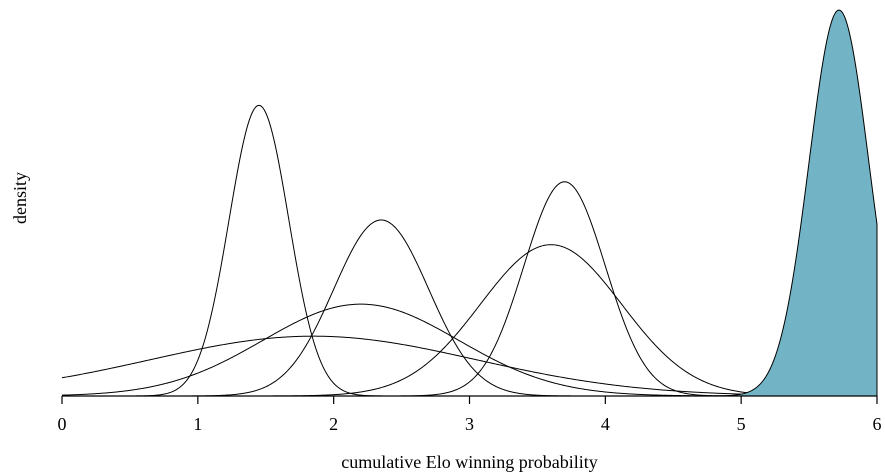  What do you see at coordinates (877, 424) in the screenshot?
I see `x-tick-label: 6` at bounding box center [877, 424].